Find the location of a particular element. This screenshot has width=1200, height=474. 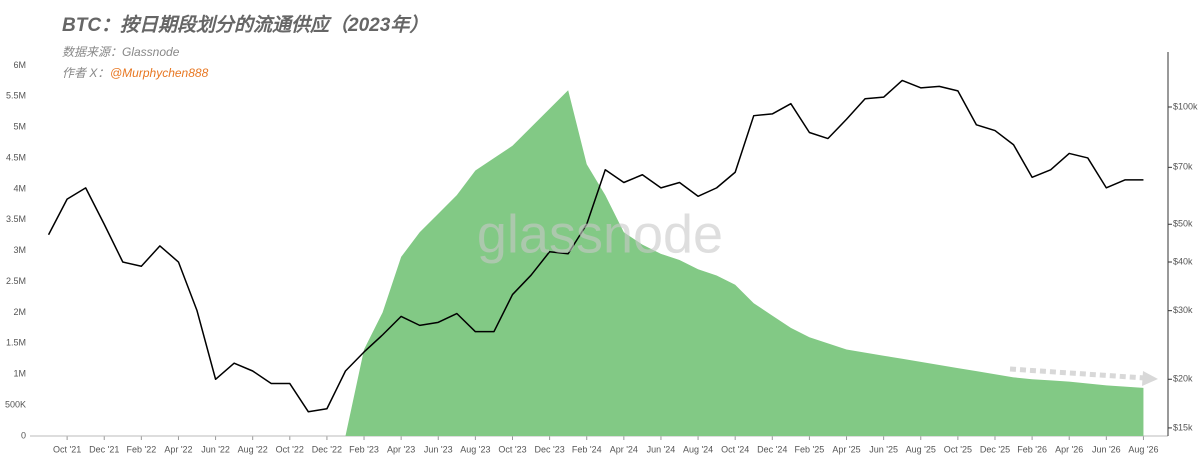

y2-tick-label: $15k is located at coordinates (1183, 427).